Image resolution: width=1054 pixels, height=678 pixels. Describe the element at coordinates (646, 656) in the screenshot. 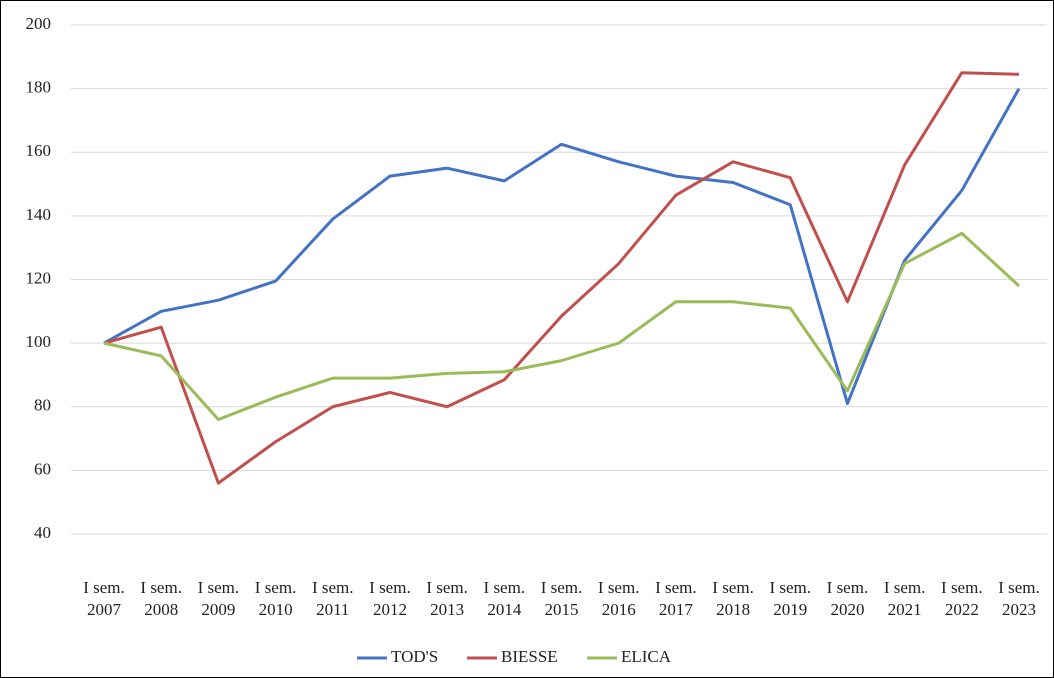

I see `legend-label: ELICA` at that location.